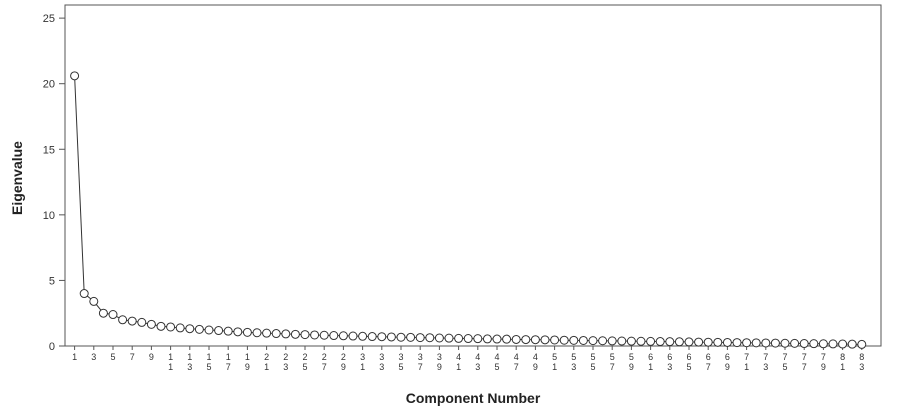 This screenshot has width=902, height=413. Describe the element at coordinates (52, 347) in the screenshot. I see `y-tick-label: 0` at that location.